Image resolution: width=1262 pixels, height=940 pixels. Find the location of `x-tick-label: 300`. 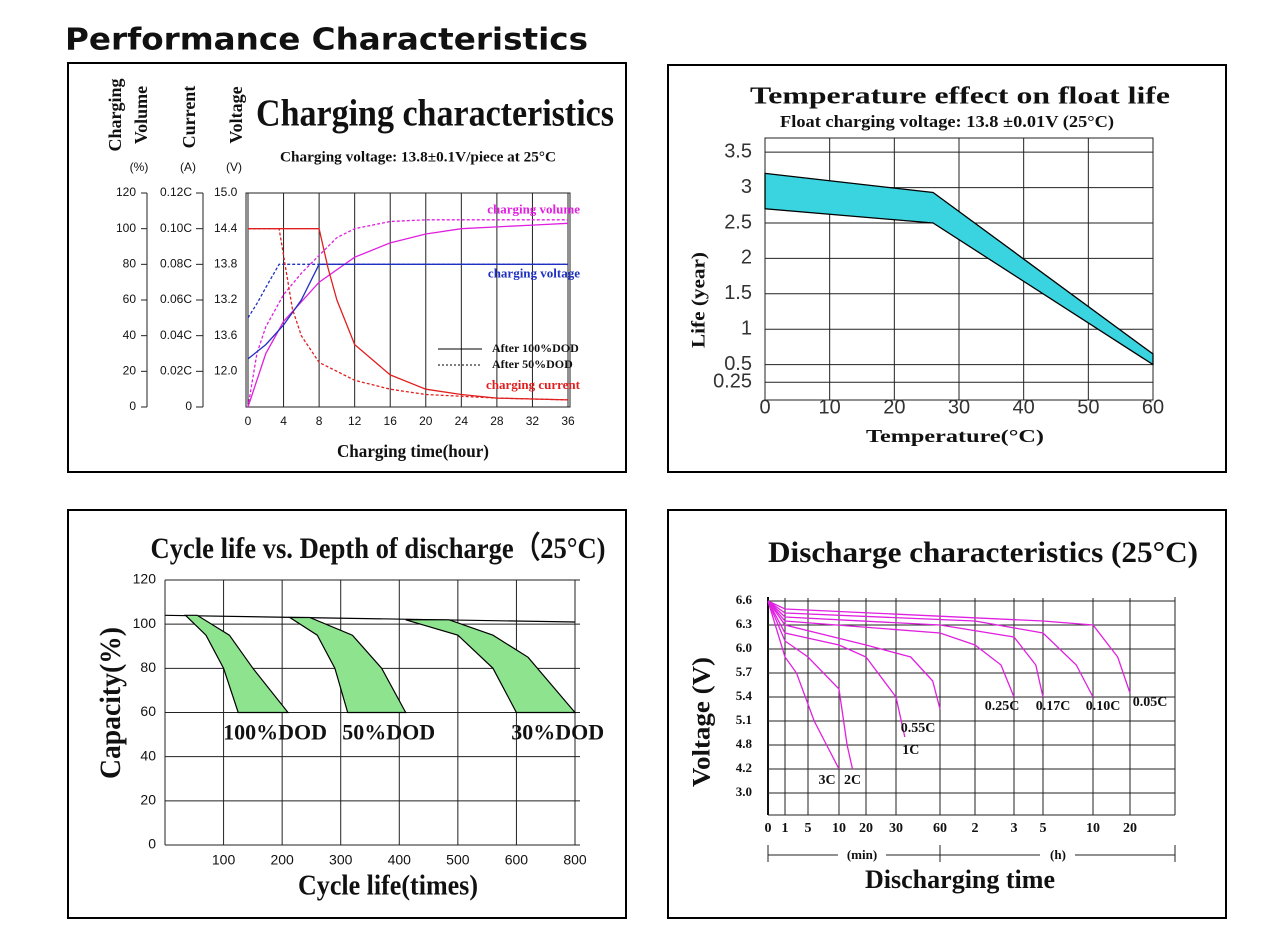

x-tick-label: 300 is located at coordinates (341, 860).